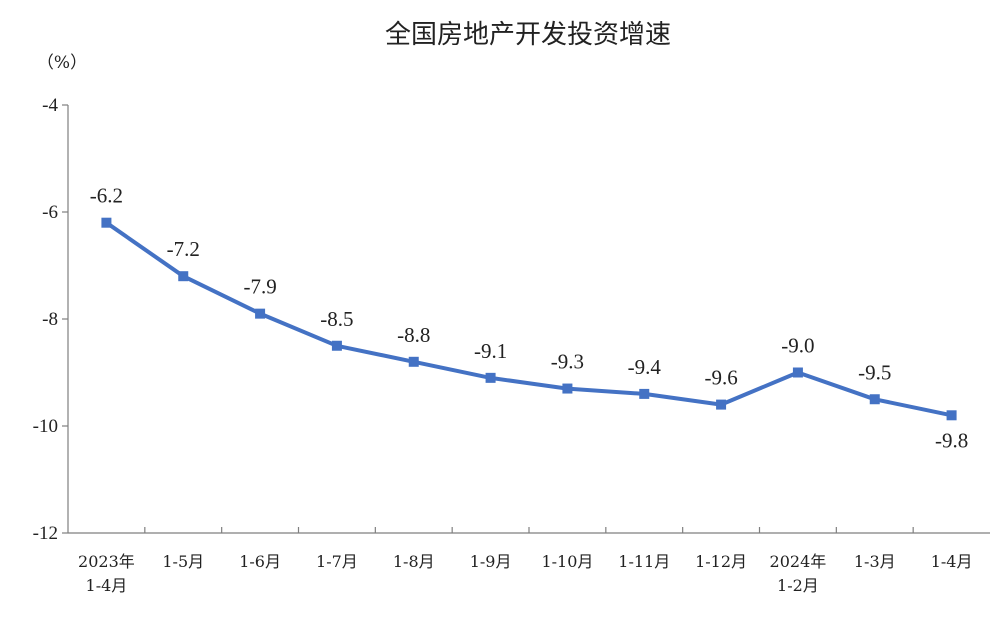  I want to click on data-label: -8.5, so click(336, 319).